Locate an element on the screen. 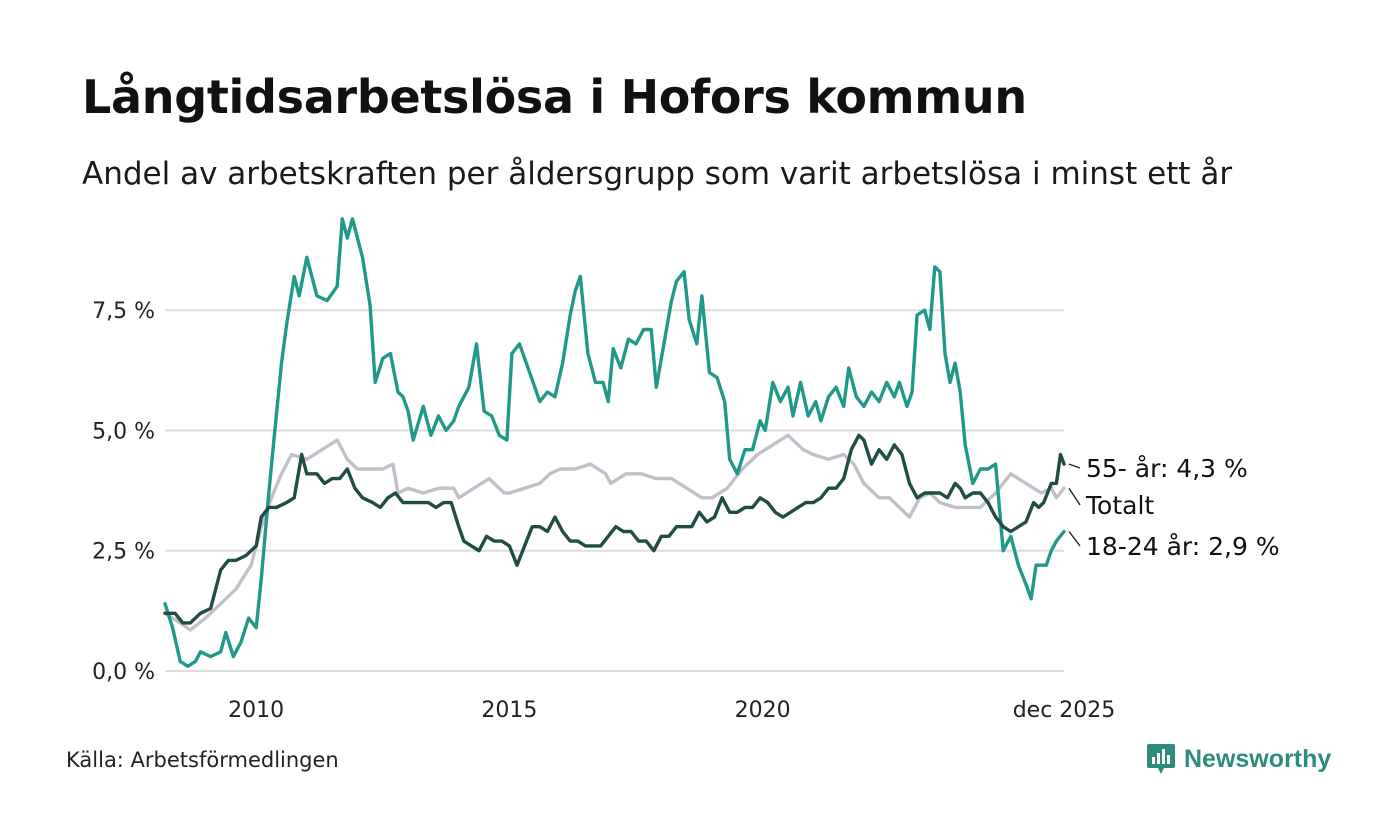 Image resolution: width=1400 pixels, height=840 pixels. series-label-total: Totalt is located at coordinates (1119, 505).